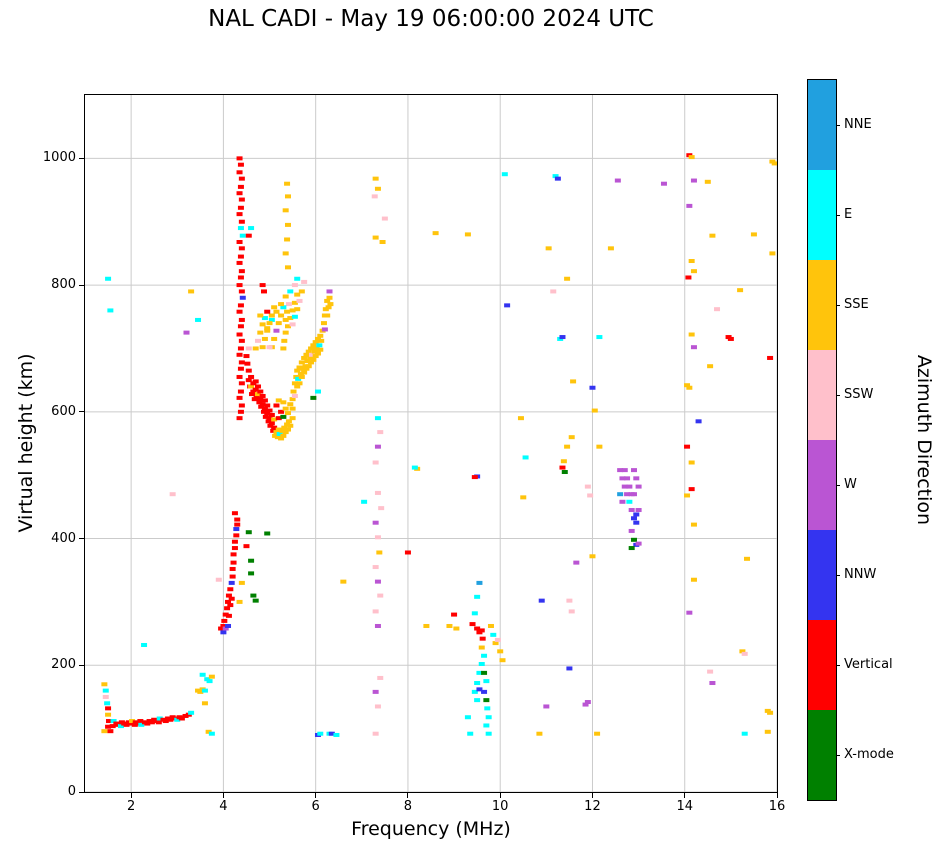 The image size is (951, 856). Describe the element at coordinates (63, 285) in the screenshot. I see `y-tick-label: 800` at that location.